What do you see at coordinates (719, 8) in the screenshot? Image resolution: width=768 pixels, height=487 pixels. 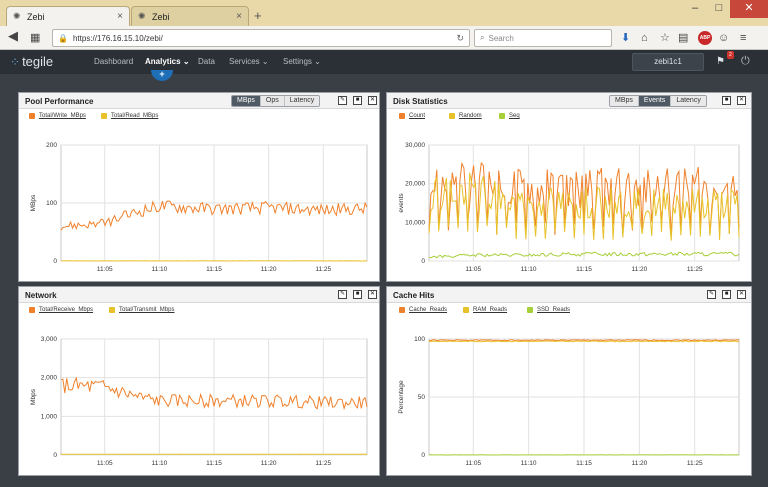 I see `maximize-window-button: □` at bounding box center [719, 8].